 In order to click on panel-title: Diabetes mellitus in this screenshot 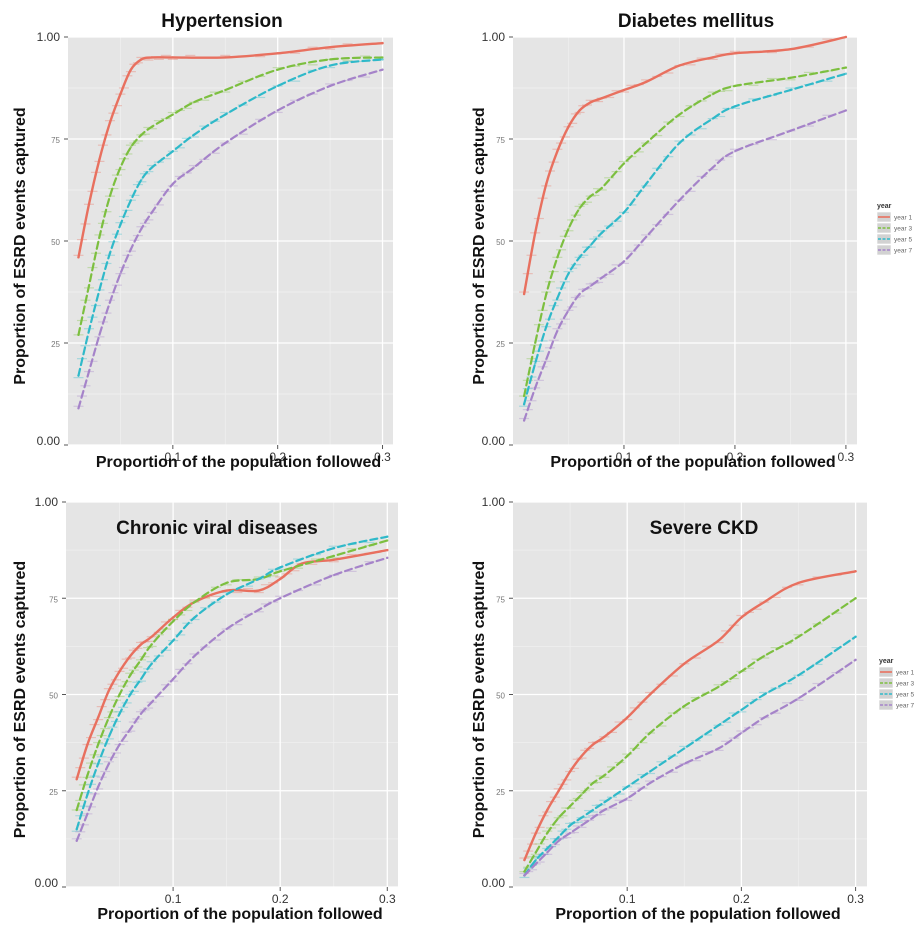, I will do `click(696, 21)`.